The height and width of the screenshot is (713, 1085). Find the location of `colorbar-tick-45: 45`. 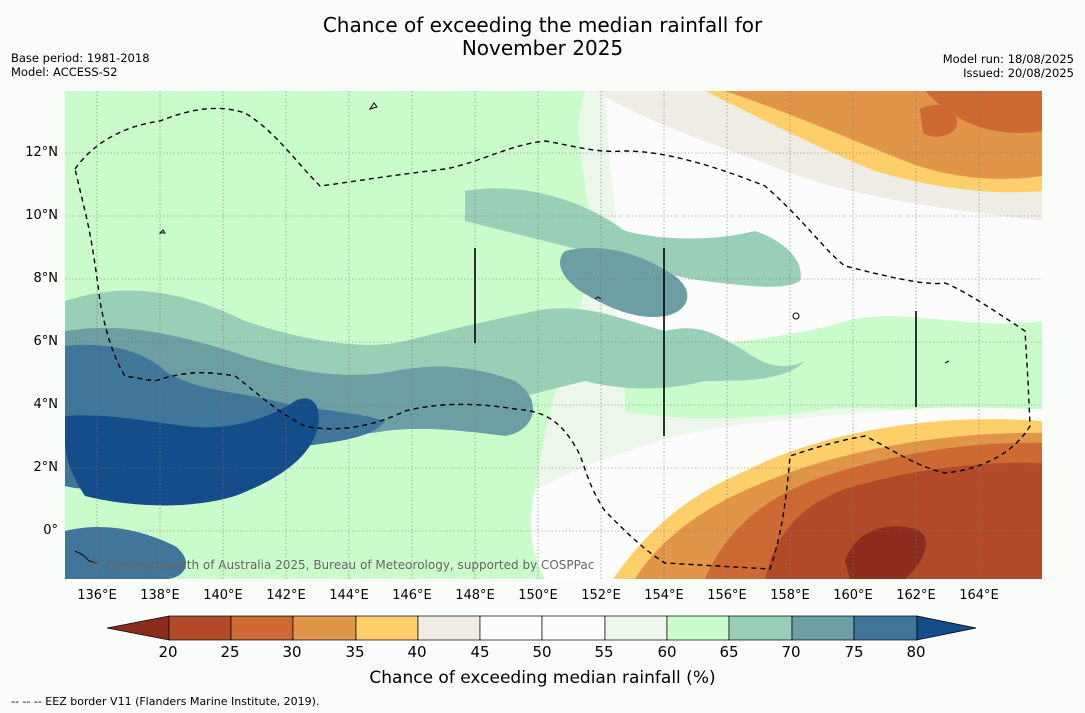

colorbar-tick-45: 45 is located at coordinates (480, 652).